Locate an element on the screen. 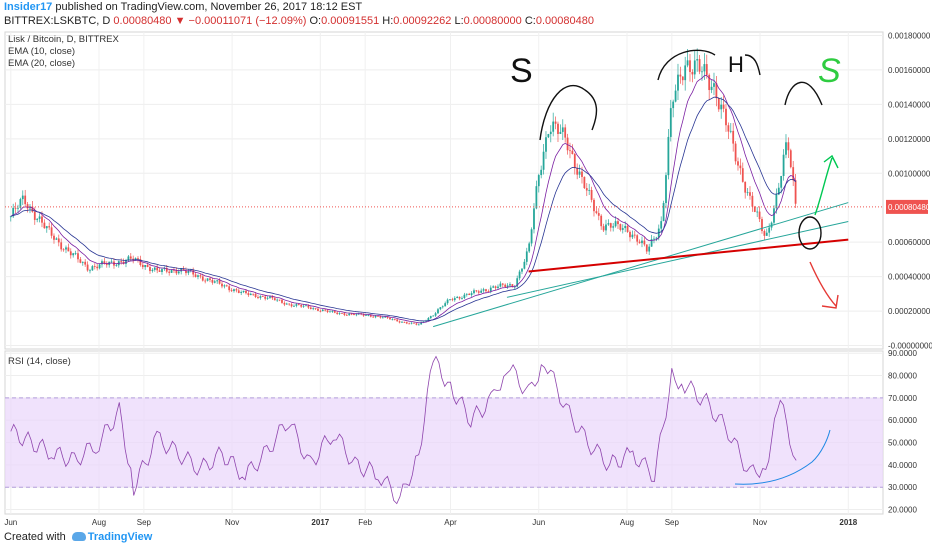 This screenshot has width=932, height=550. open-value: 0.00091551 is located at coordinates (350, 21).